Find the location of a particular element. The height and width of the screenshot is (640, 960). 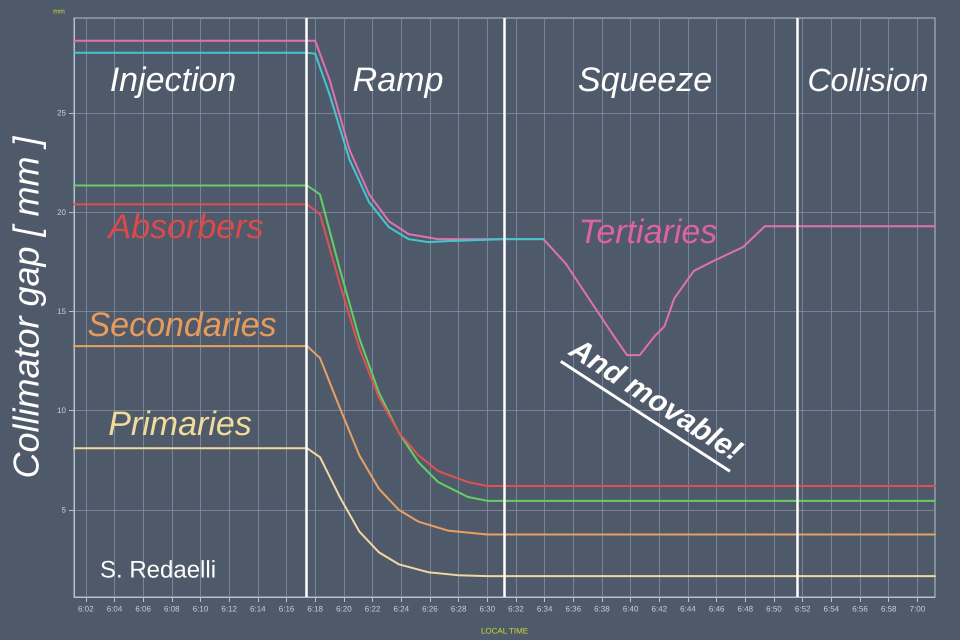

x-tick-label: 6:56 is located at coordinates (860, 609).